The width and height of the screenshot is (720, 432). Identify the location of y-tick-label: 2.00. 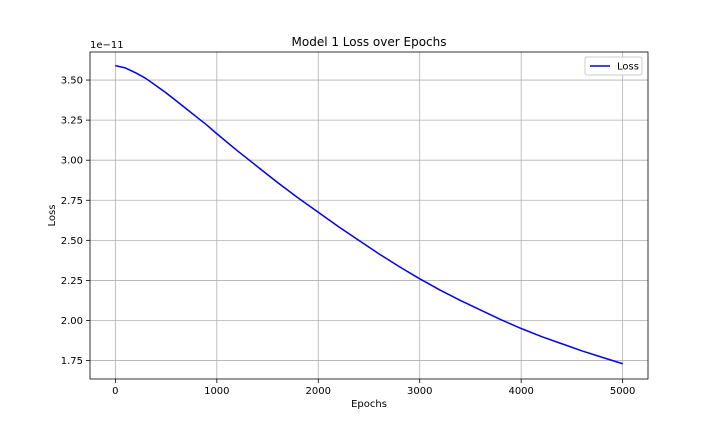
(72, 321).